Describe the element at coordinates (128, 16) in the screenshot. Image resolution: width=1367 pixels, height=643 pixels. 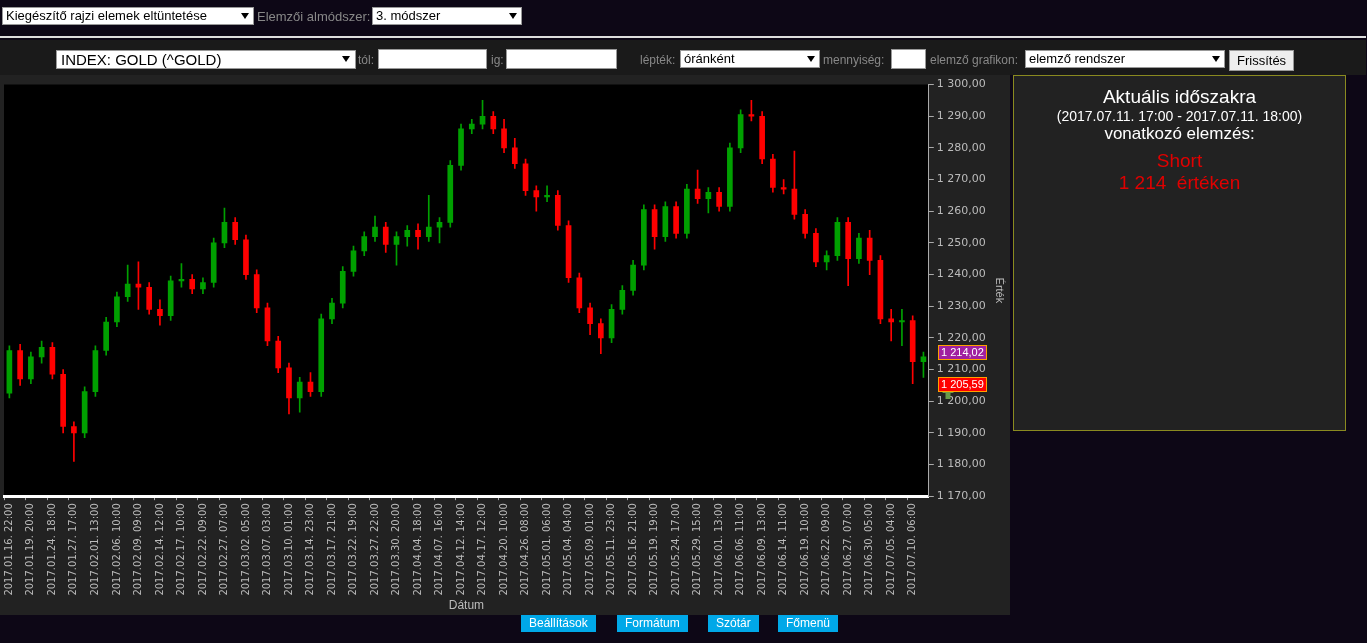
I see `text: Kiegészítő rajzi elemek eltüntetése` at that location.